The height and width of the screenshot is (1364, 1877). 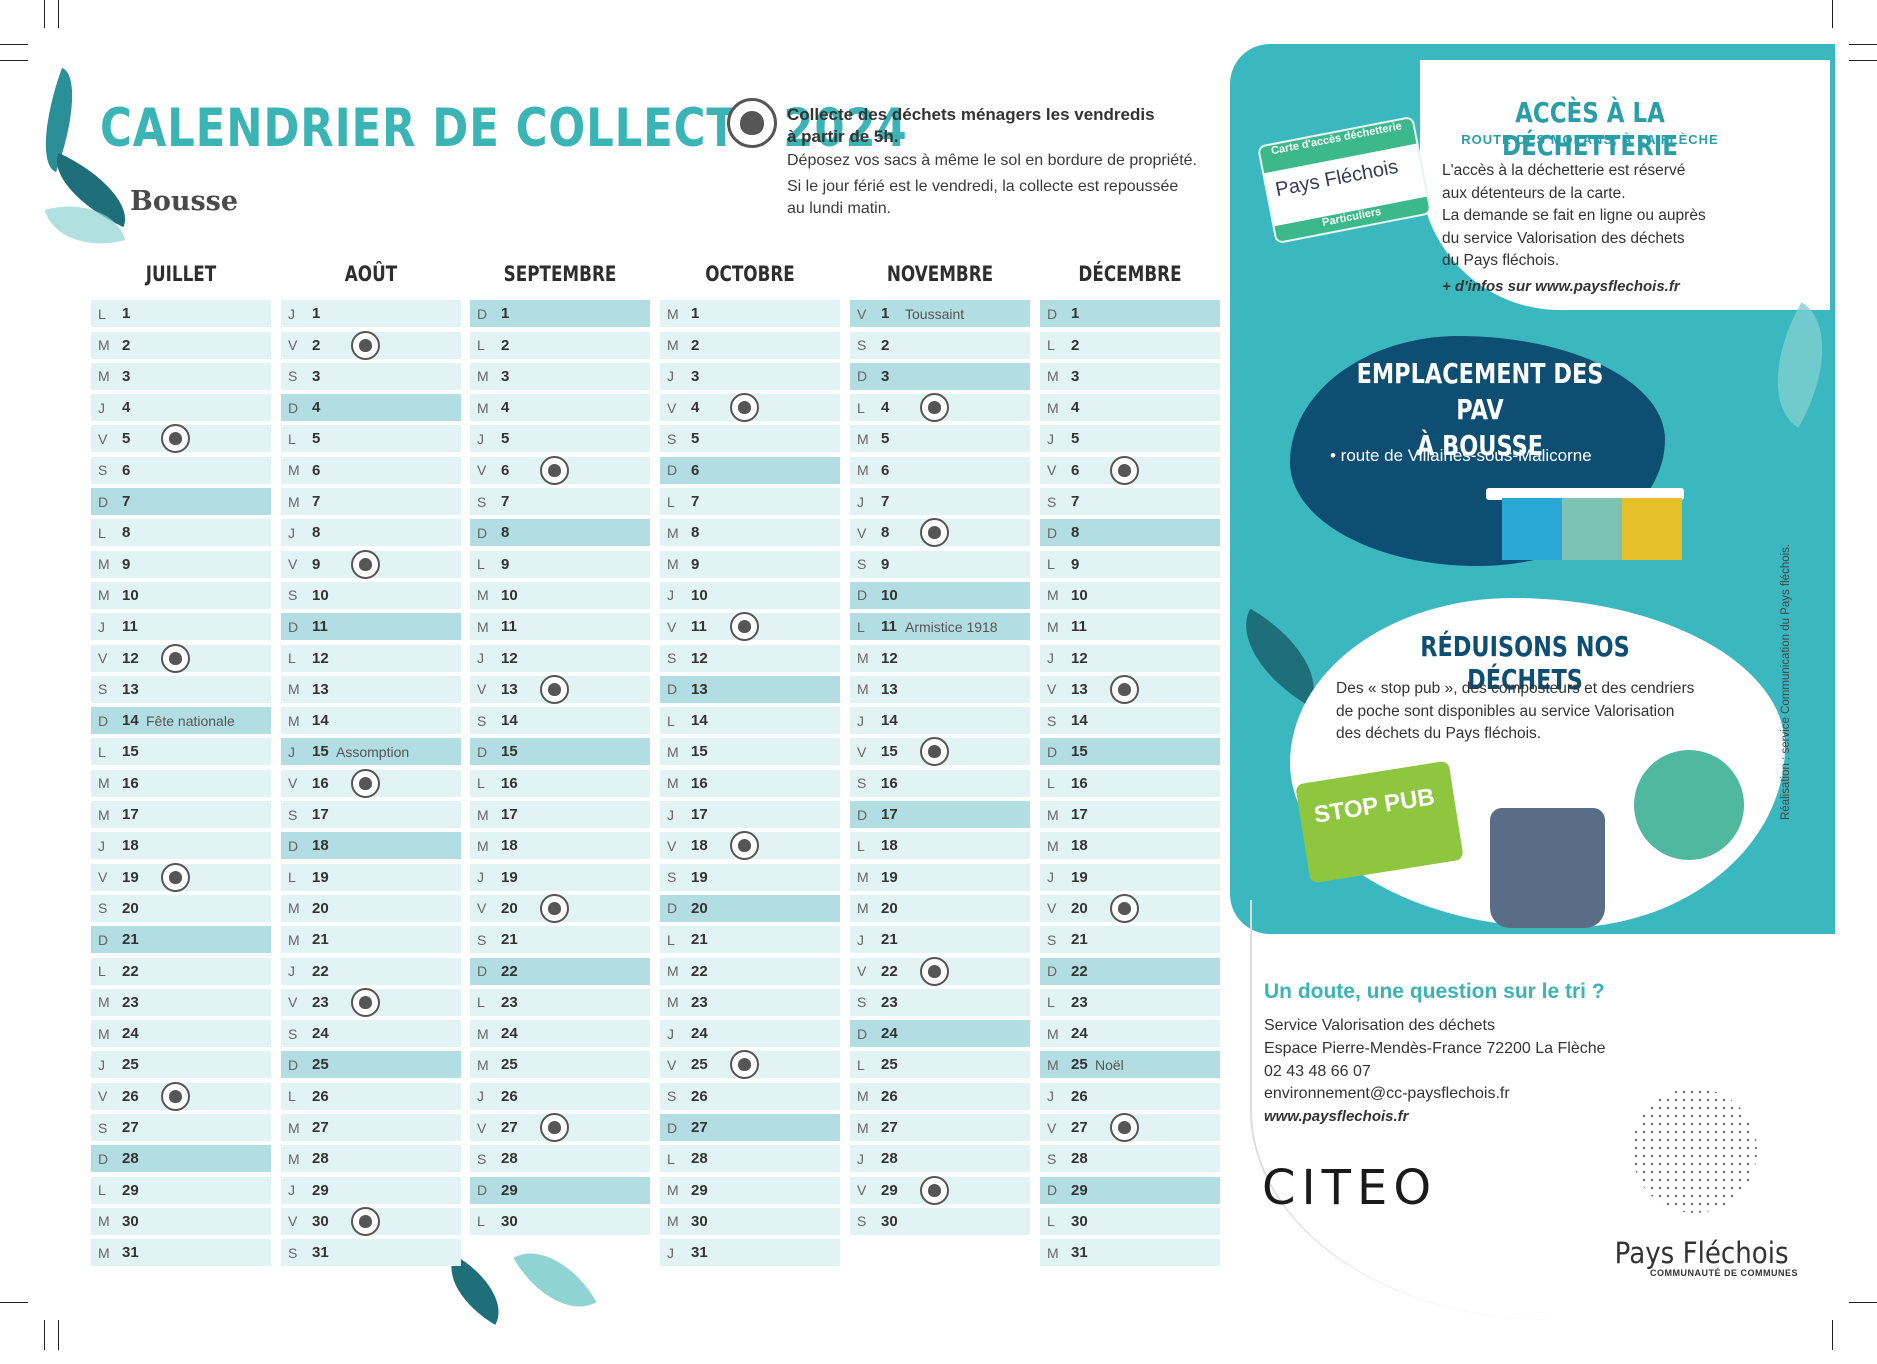 What do you see at coordinates (1130, 1002) in the screenshot?
I see `calendar-day: L 23` at bounding box center [1130, 1002].